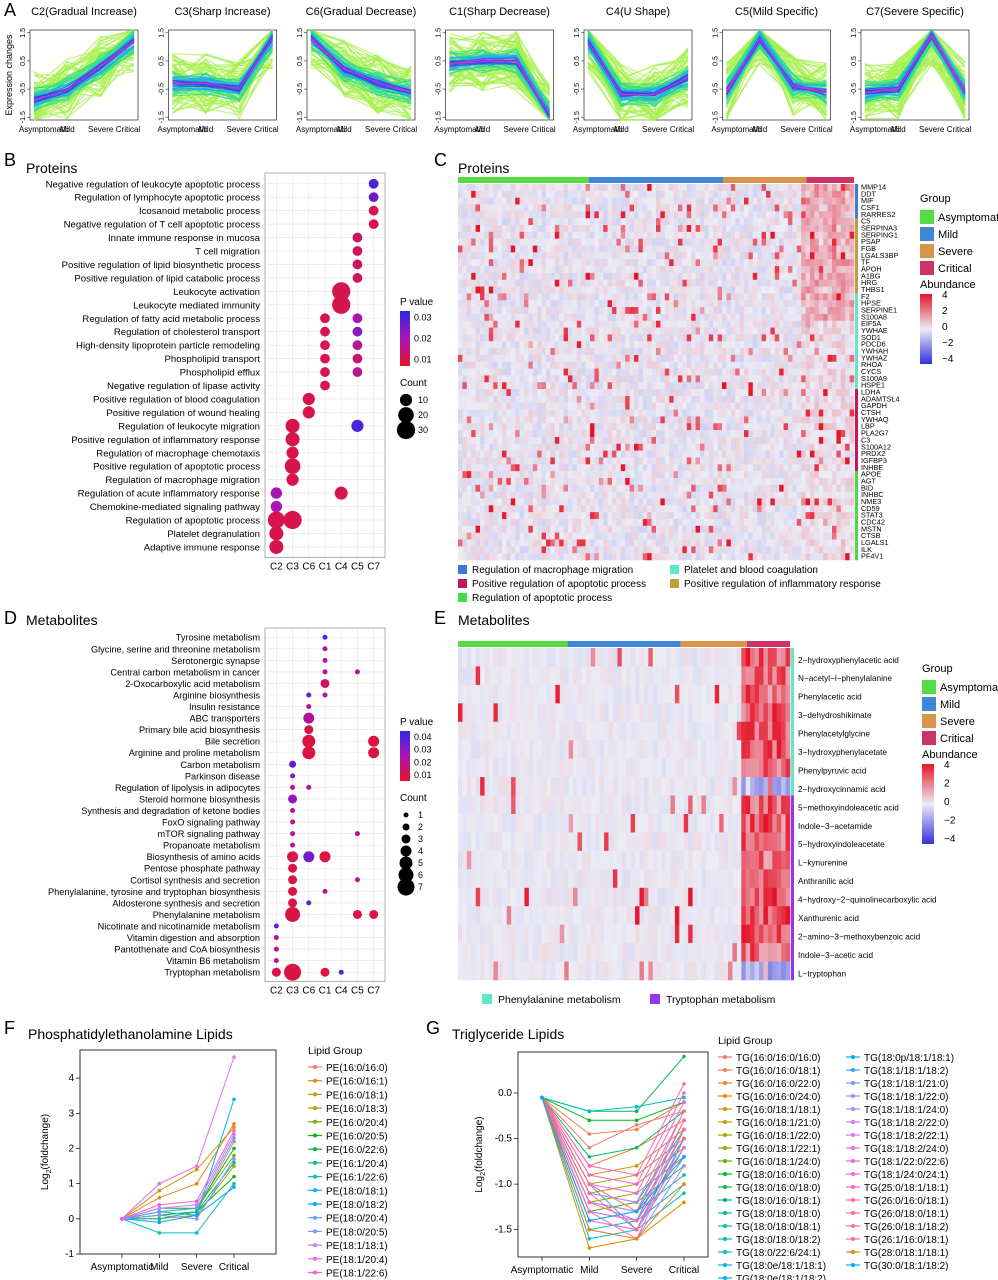 The height and width of the screenshot is (1280, 998). Describe the element at coordinates (341, 567) in the screenshot. I see `xtick-C4: C4` at that location.